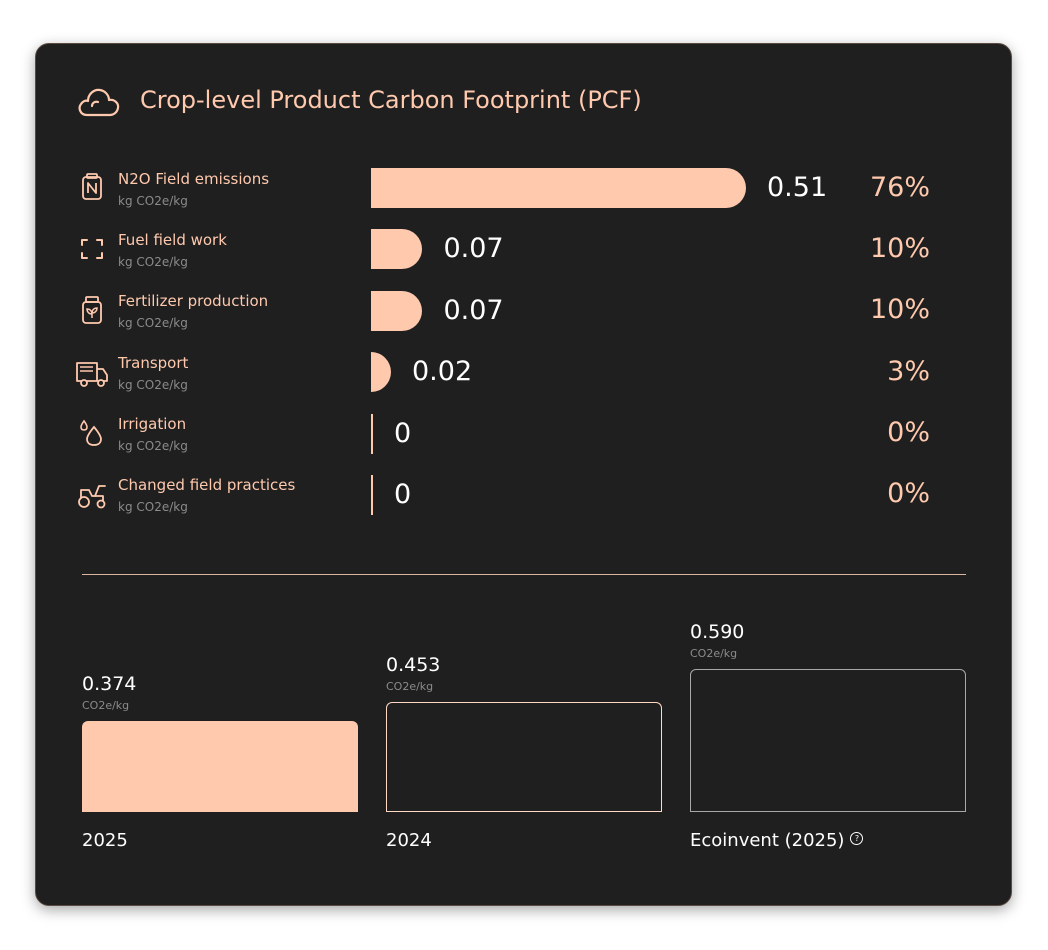 The height and width of the screenshot is (950, 1048). What do you see at coordinates (857, 838) in the screenshot?
I see `help-icon: ?` at bounding box center [857, 838].